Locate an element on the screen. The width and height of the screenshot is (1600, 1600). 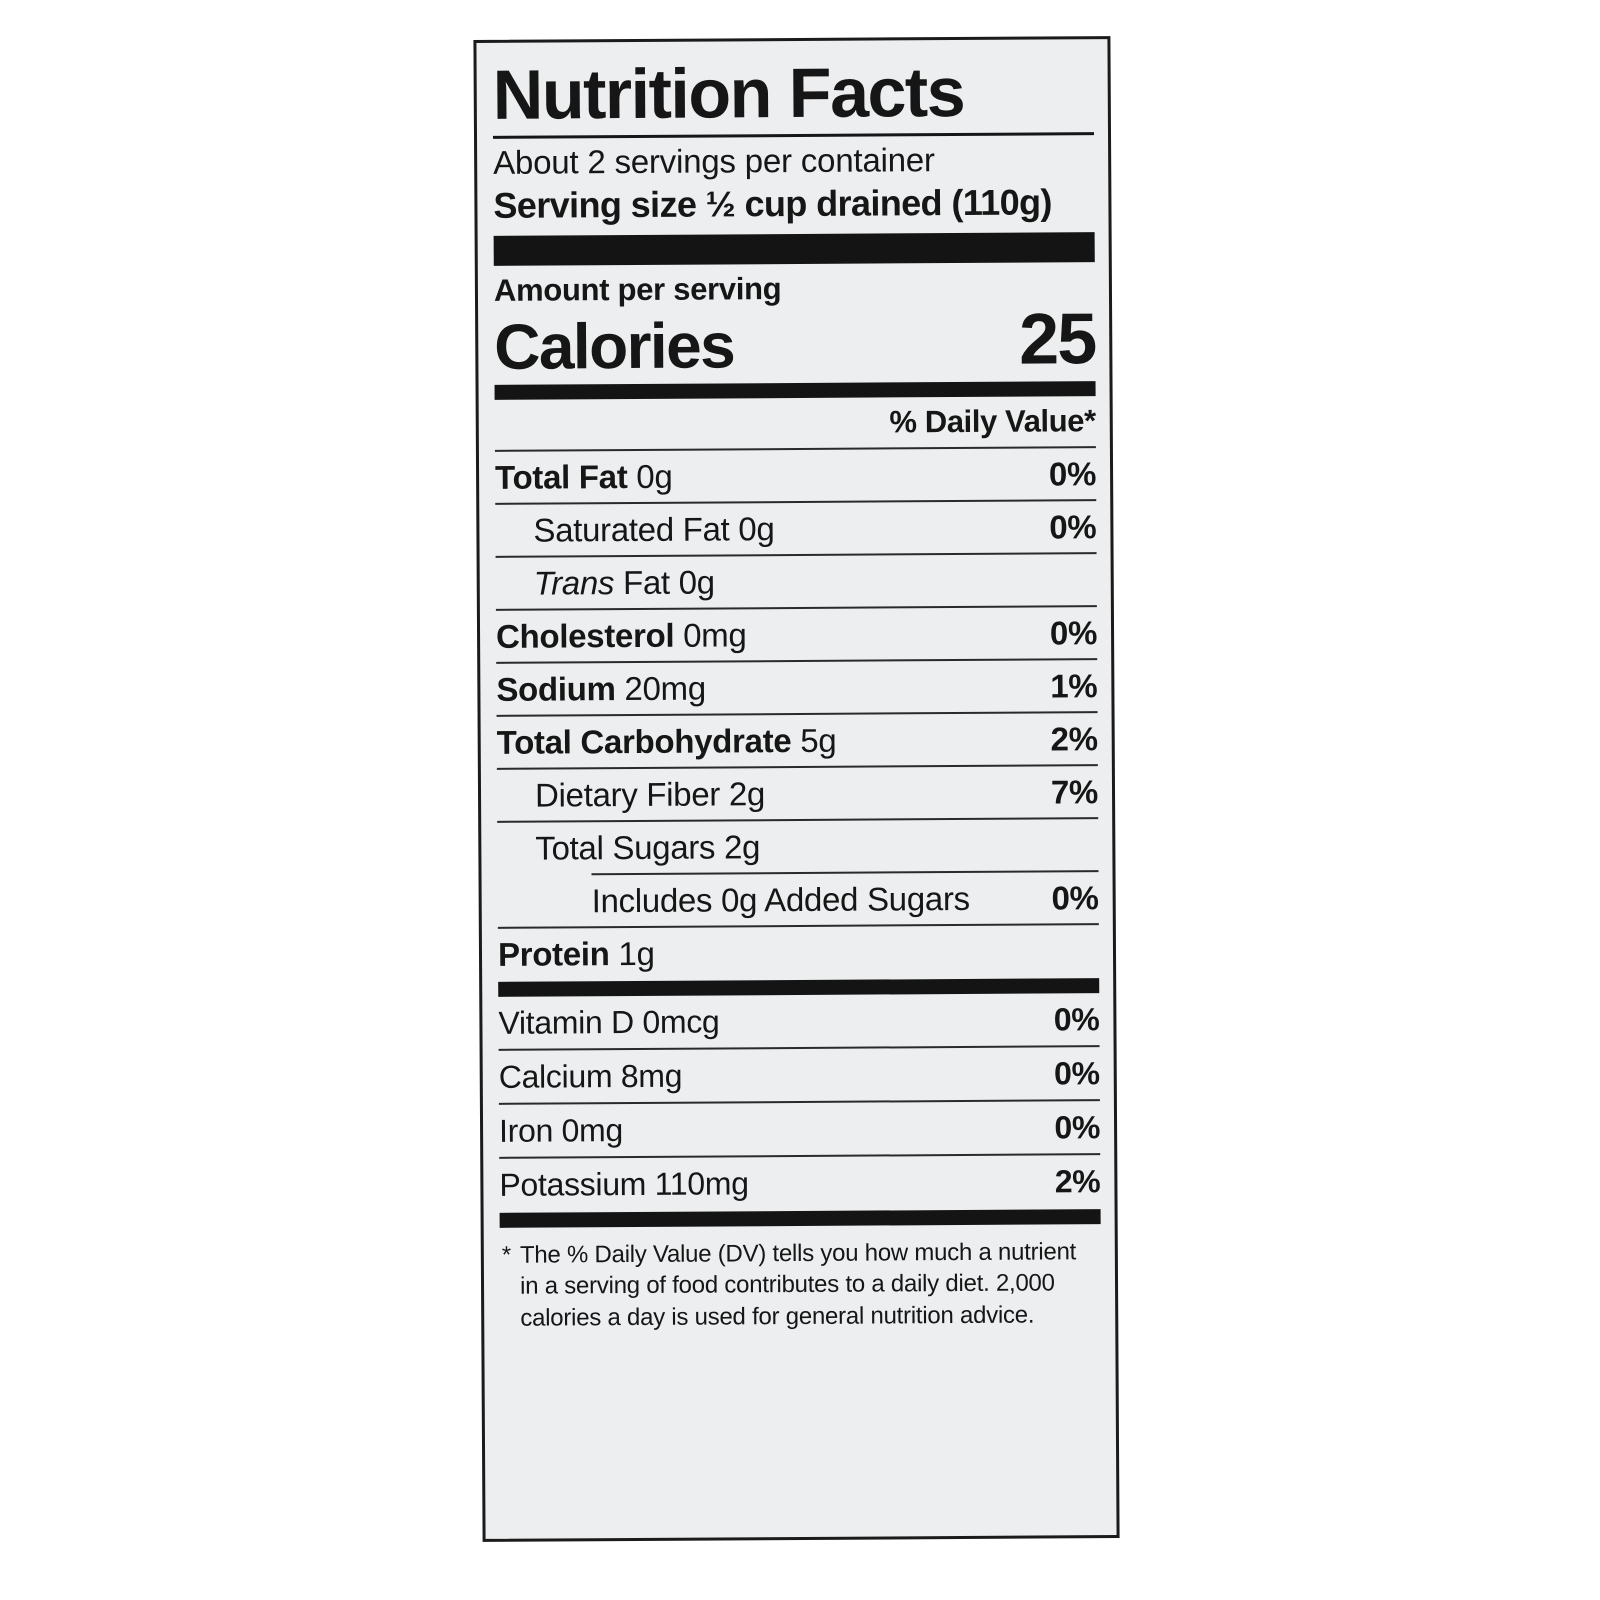
vitamin-name-calcium: Calcium 8mg is located at coordinates (590, 1076).